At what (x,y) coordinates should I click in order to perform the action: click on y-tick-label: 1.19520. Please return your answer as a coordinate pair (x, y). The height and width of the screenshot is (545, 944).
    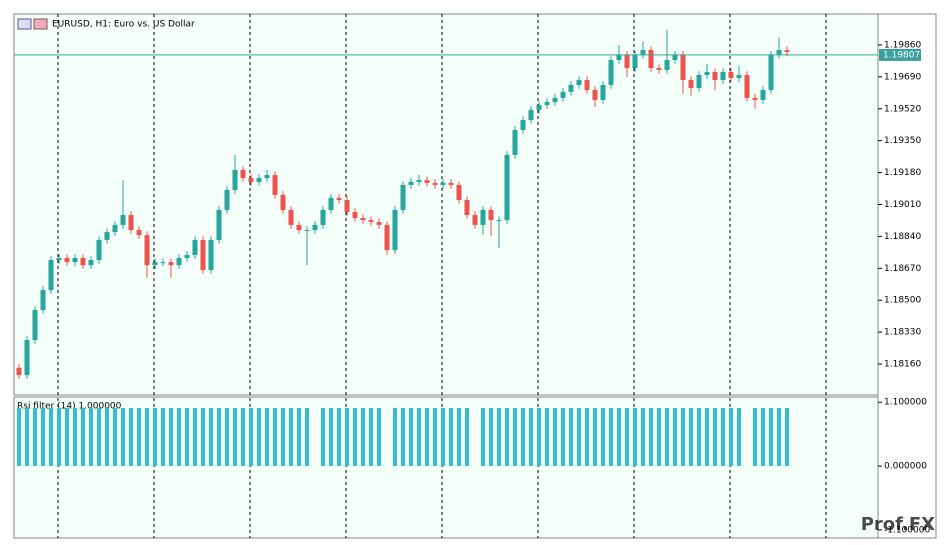
    Looking at the image, I should click on (902, 109).